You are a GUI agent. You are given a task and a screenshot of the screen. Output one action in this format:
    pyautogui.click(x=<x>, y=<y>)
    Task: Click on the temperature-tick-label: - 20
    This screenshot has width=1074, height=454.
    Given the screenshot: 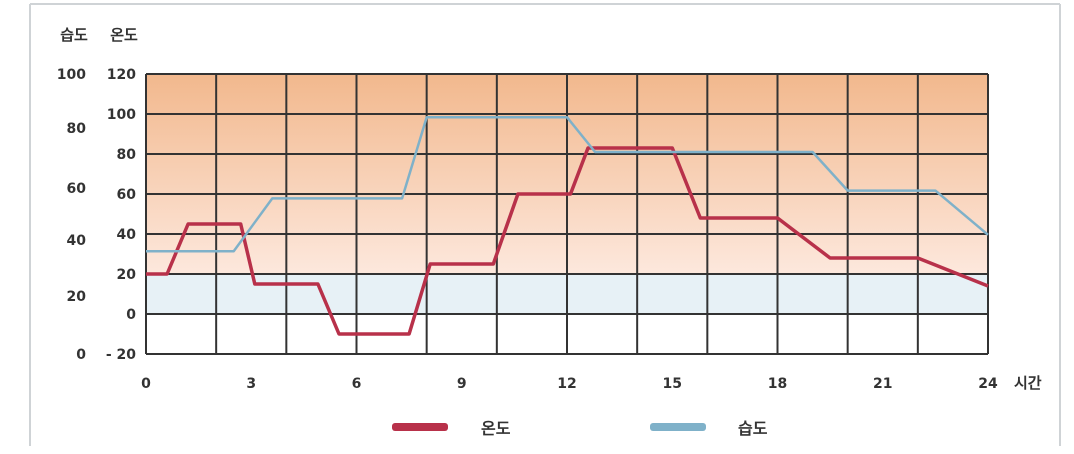 What is the action you would take?
    pyautogui.click(x=121, y=355)
    